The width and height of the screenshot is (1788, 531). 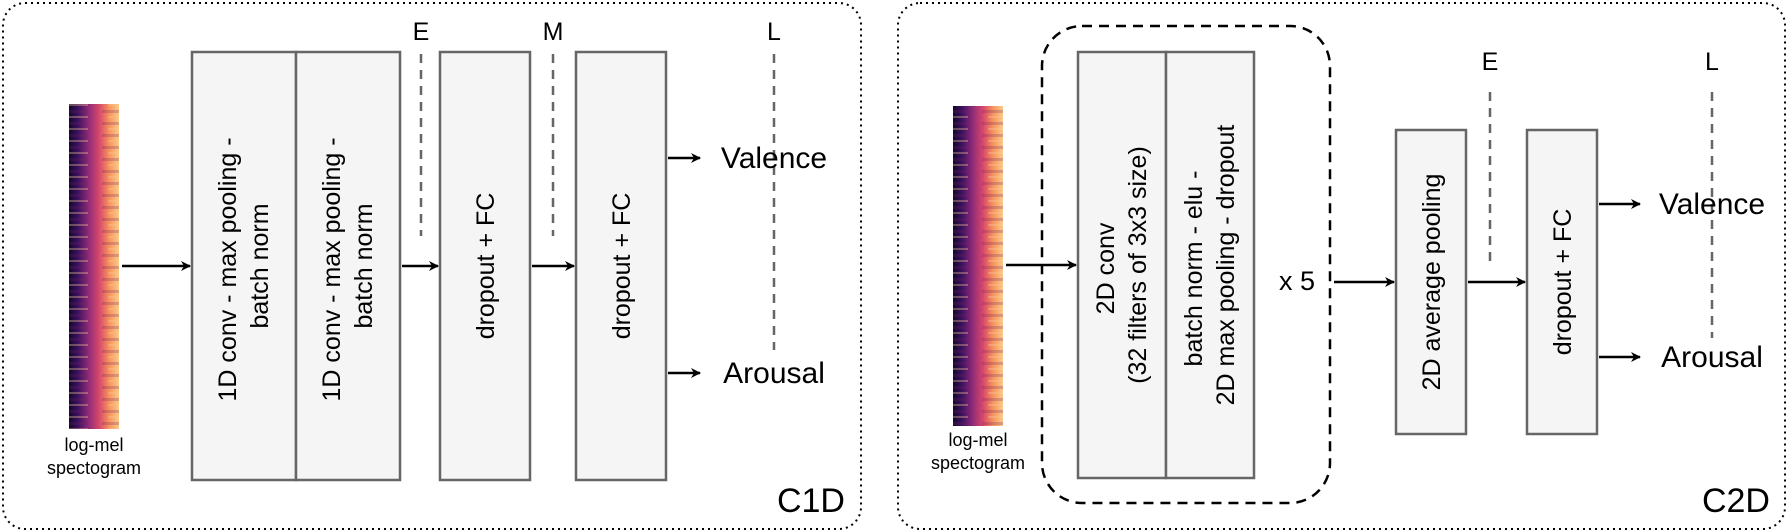 I want to click on block-dropout-fc-c2d, so click(x=1562, y=282).